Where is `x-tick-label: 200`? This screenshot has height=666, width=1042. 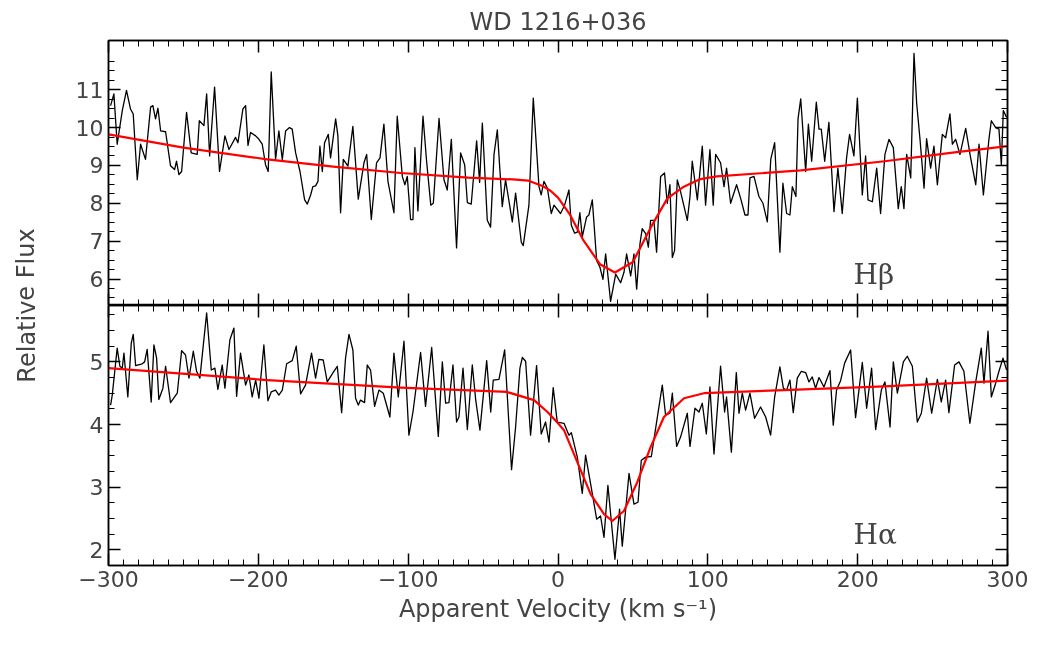
x-tick-label: 200 is located at coordinates (857, 579).